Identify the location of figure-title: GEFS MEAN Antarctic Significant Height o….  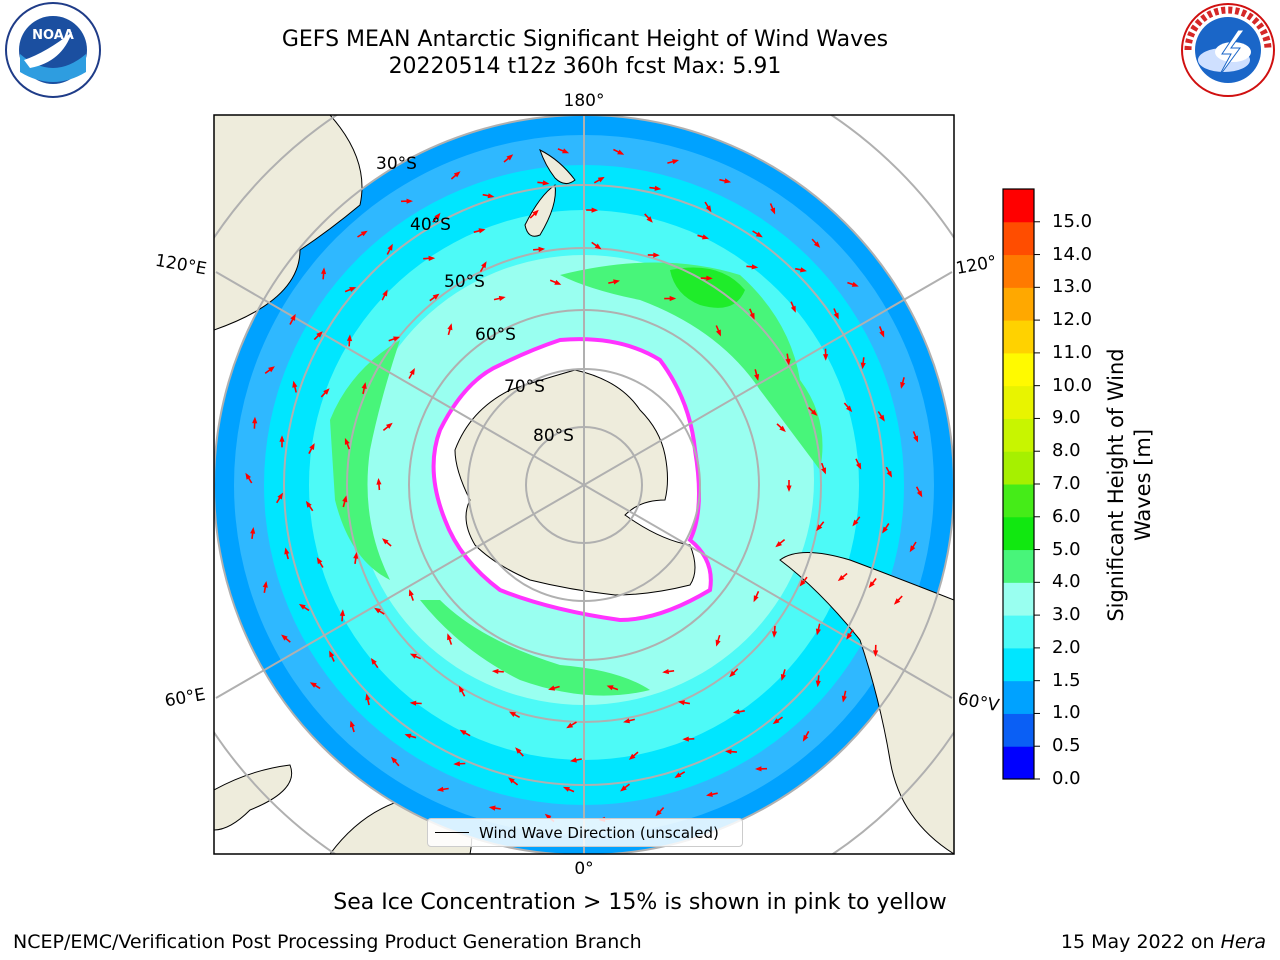
(585, 39).